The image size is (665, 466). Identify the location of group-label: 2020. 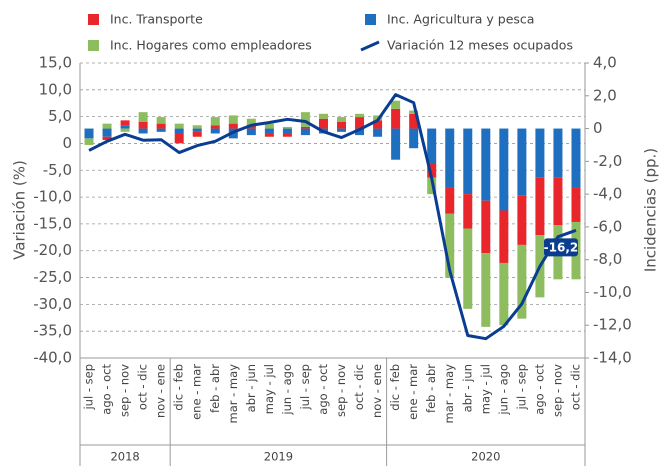
(485, 457).